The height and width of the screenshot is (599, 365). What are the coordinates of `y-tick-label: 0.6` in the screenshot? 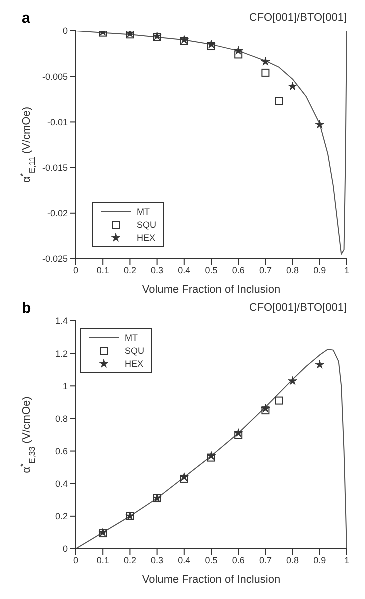 It's located at (61, 451).